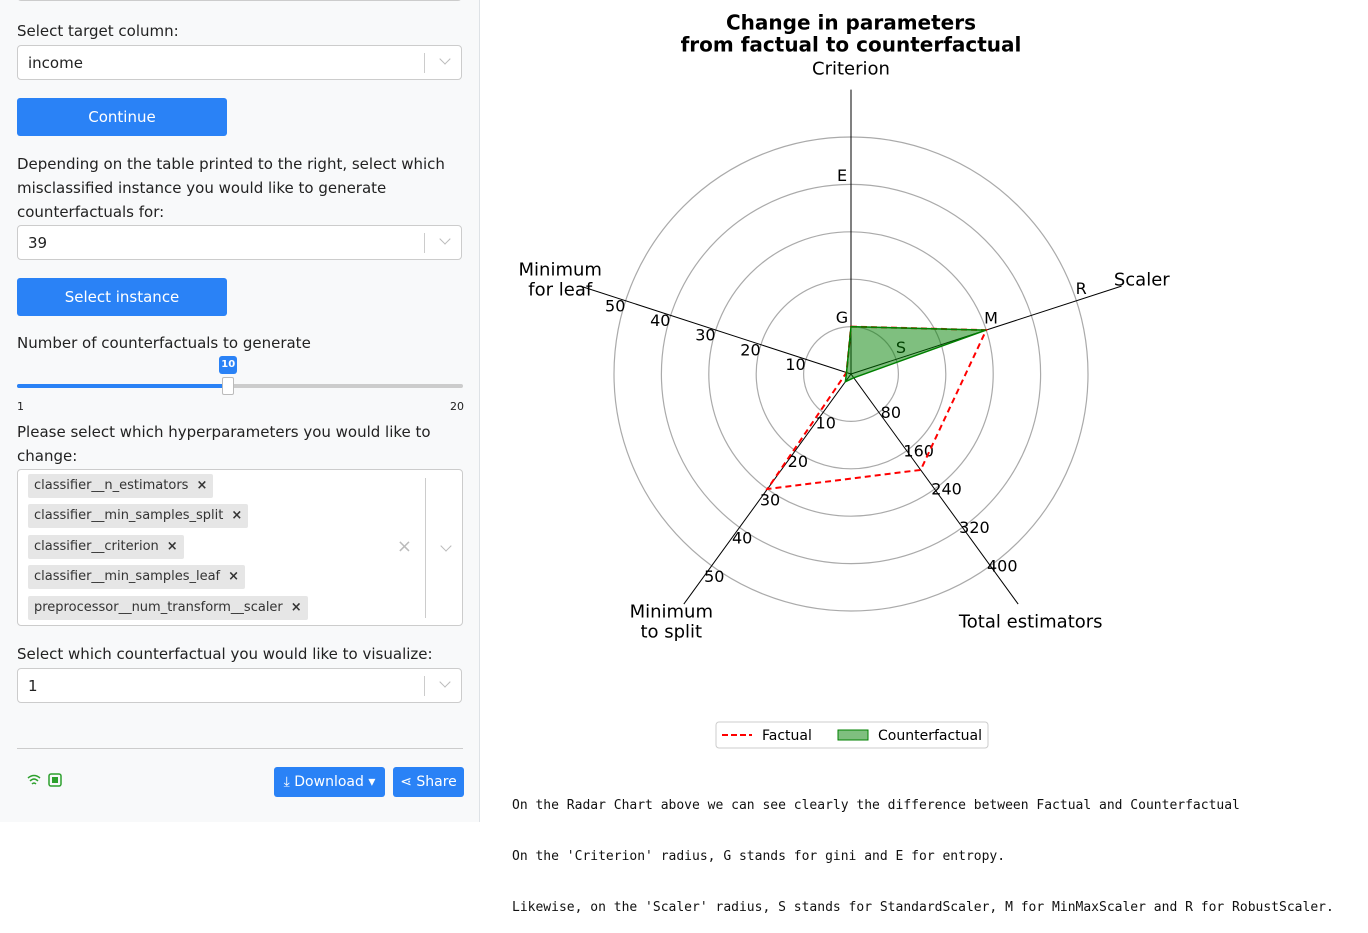 This screenshot has height=933, width=1368. What do you see at coordinates (33, 686) in the screenshot?
I see `visualize-value: 1` at bounding box center [33, 686].